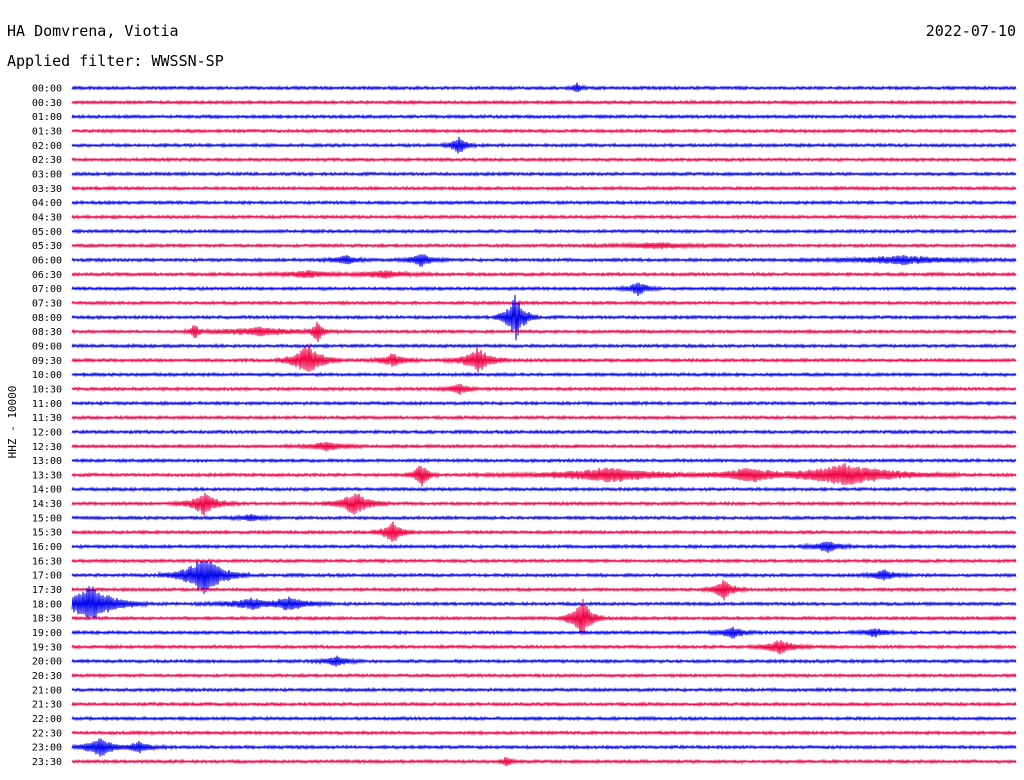 The height and width of the screenshot is (780, 1024). Describe the element at coordinates (47, 260) in the screenshot. I see `row-time-label: 06:00` at that location.